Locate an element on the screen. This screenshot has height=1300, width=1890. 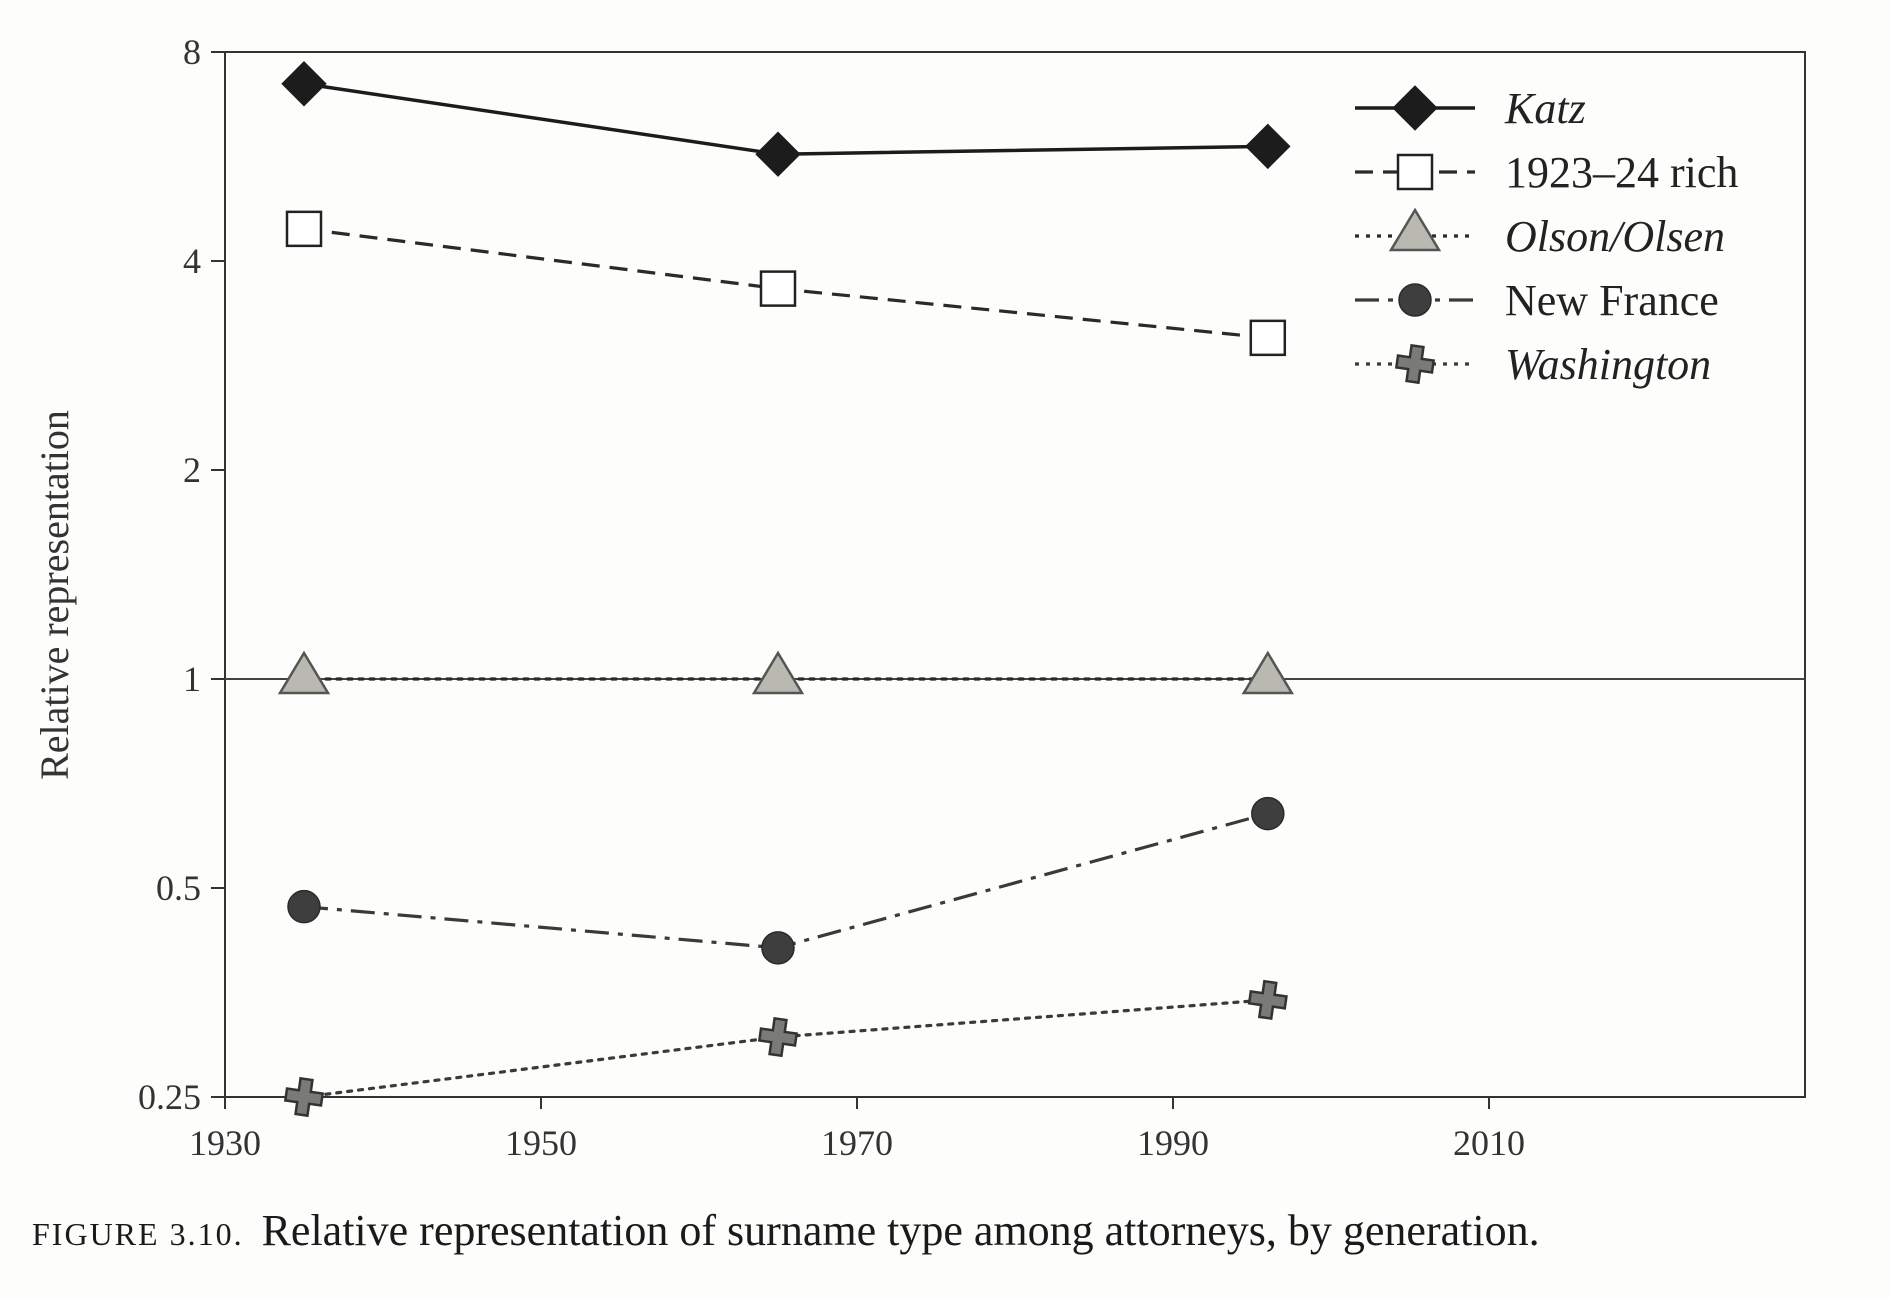
x-tick-label: 1930 is located at coordinates (225, 1143).